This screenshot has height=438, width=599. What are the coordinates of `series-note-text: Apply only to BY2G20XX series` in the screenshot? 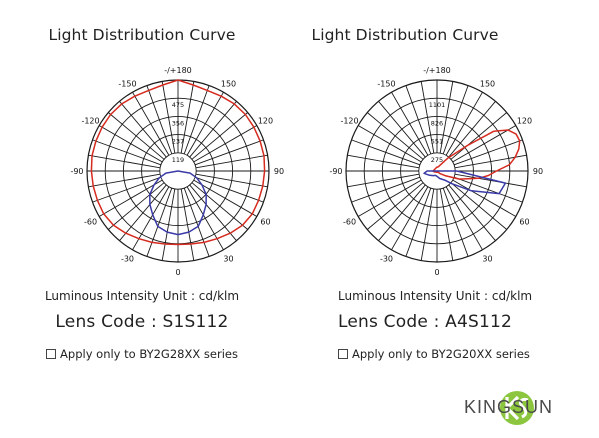 It's located at (441, 354).